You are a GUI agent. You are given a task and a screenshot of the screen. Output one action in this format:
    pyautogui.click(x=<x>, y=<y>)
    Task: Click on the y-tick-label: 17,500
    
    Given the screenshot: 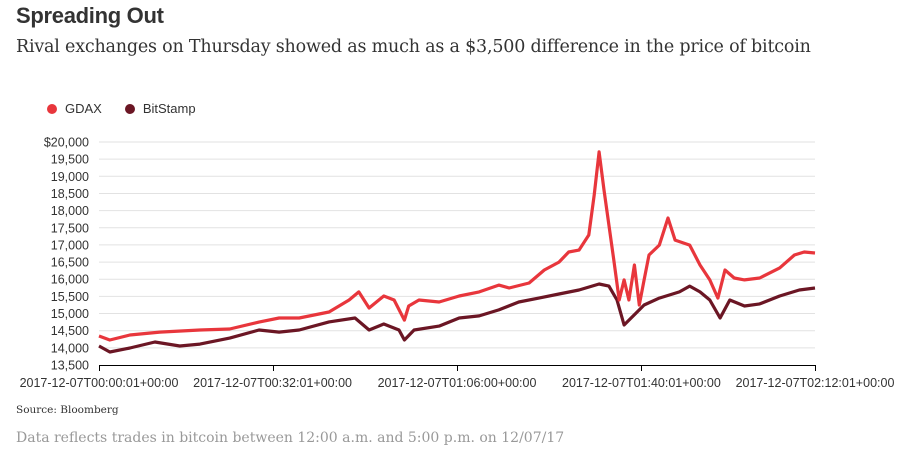 What is the action you would take?
    pyautogui.click(x=70, y=228)
    